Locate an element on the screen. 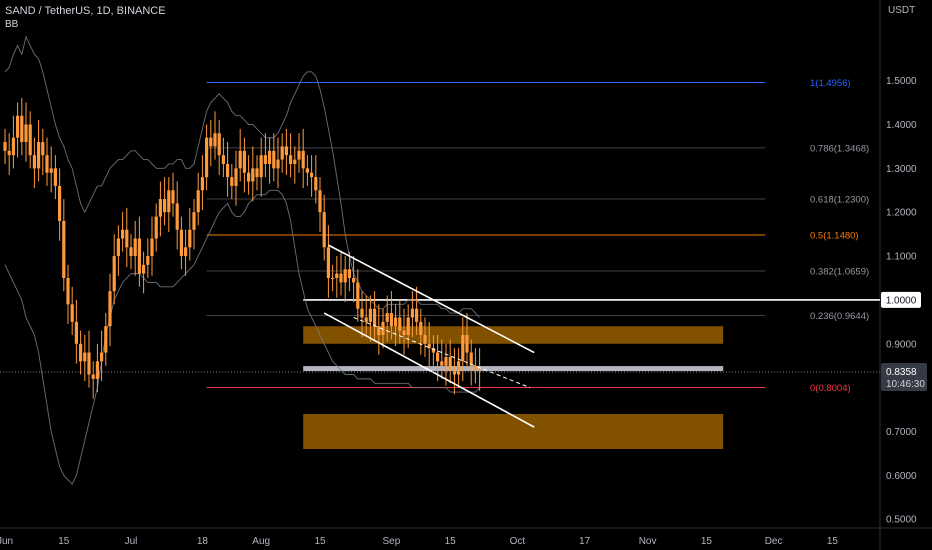 The height and width of the screenshot is (550, 932). currency-label: USDT is located at coordinates (901, 10).